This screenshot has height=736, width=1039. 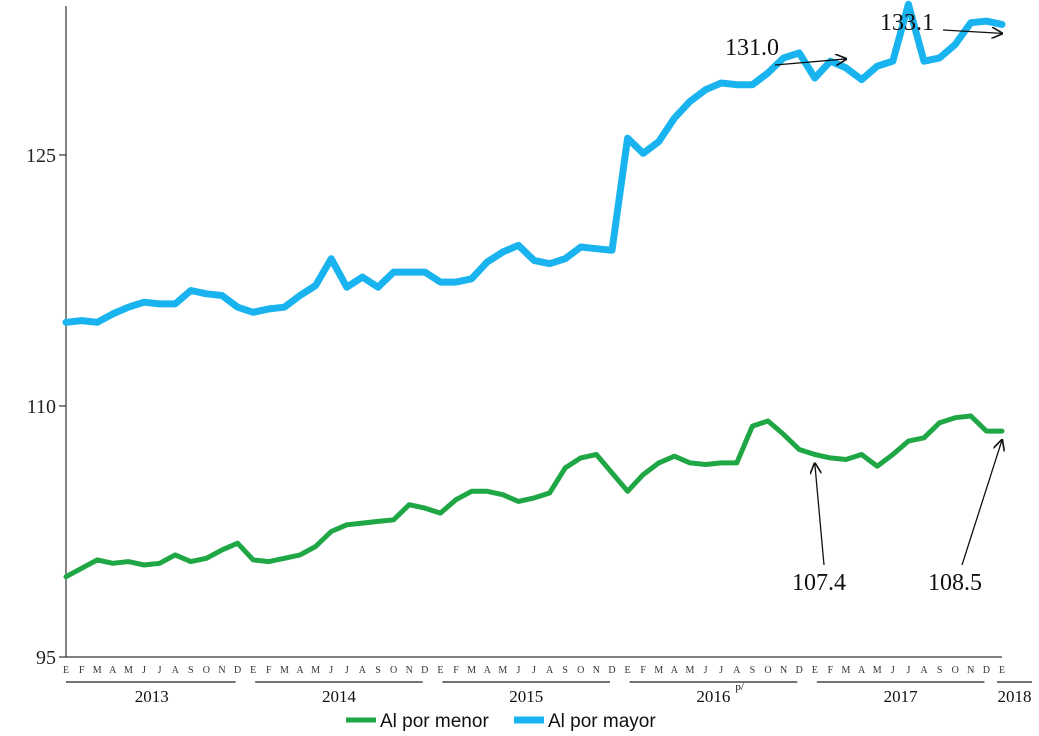 I want to click on annotation-label: 107.4, so click(x=819, y=583).